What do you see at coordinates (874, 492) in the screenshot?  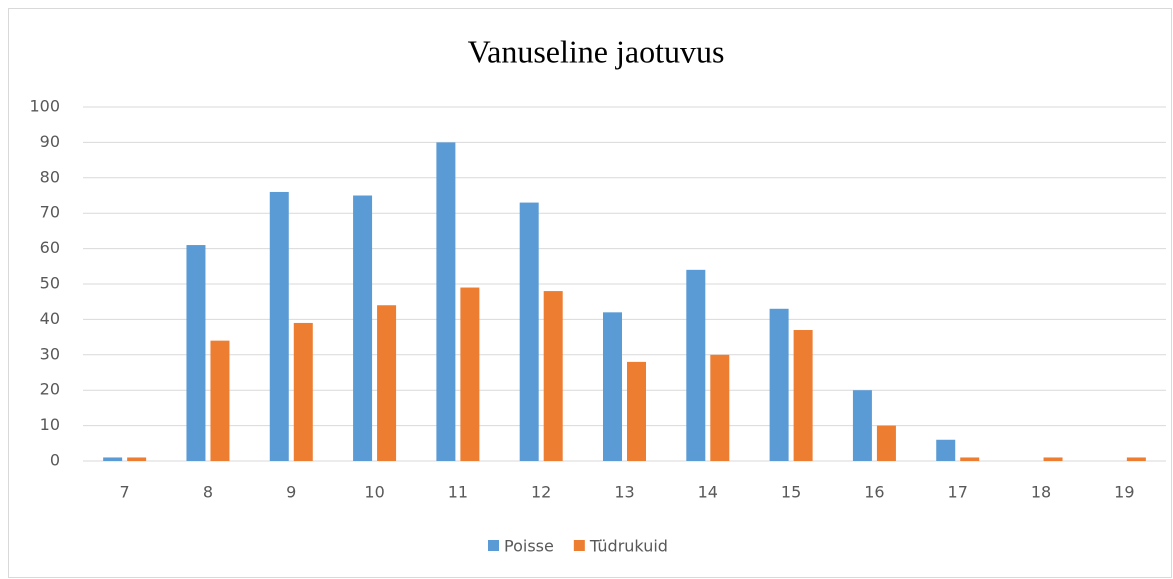 I see `x-tick-label: 16` at bounding box center [874, 492].